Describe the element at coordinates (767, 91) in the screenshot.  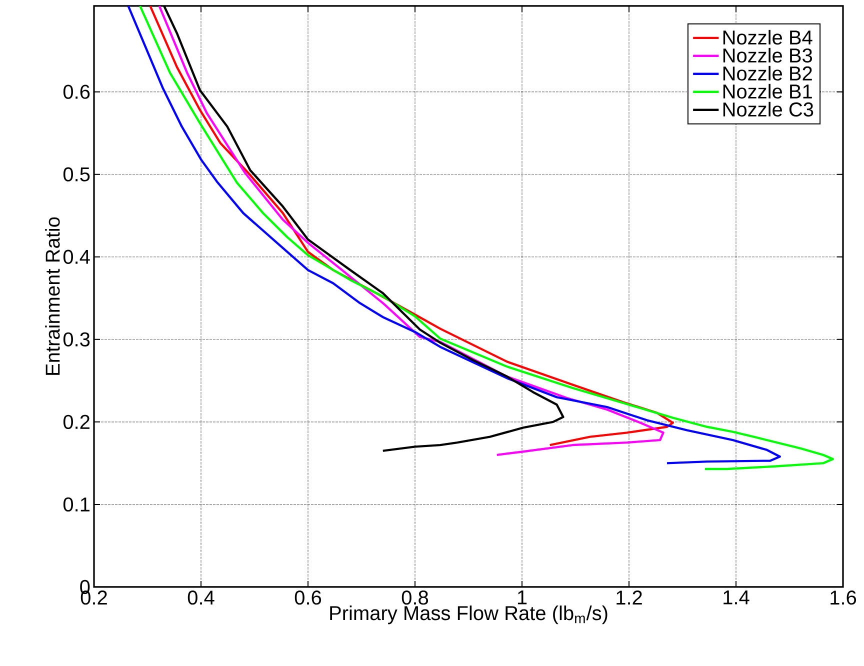
I see `legend-label: Nozzle B1` at that location.